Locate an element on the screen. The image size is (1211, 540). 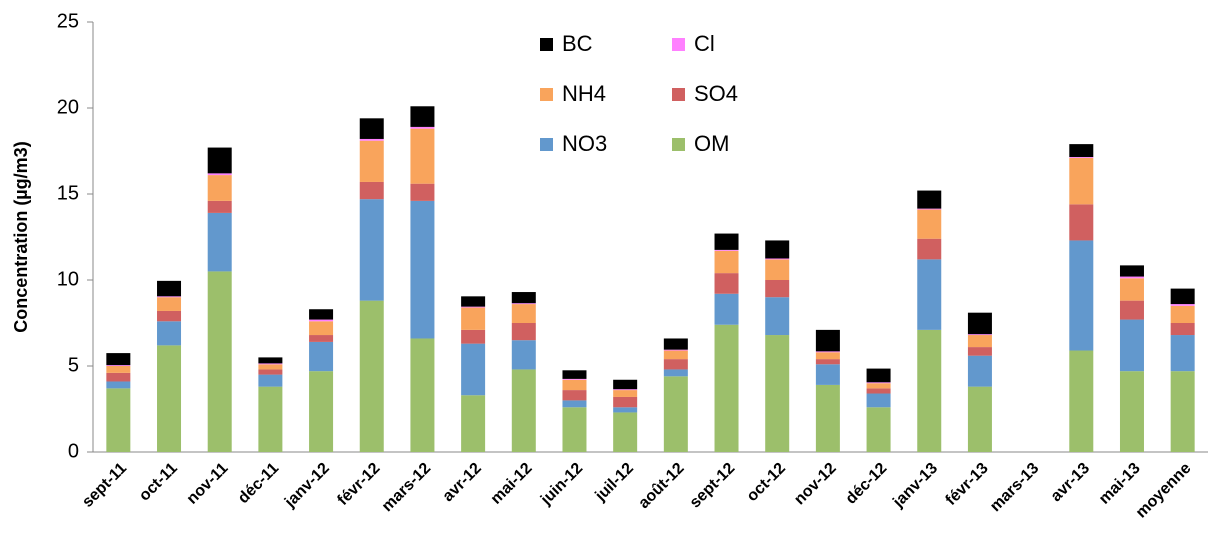
x-tick-label: sept-11 is located at coordinates (104, 485).